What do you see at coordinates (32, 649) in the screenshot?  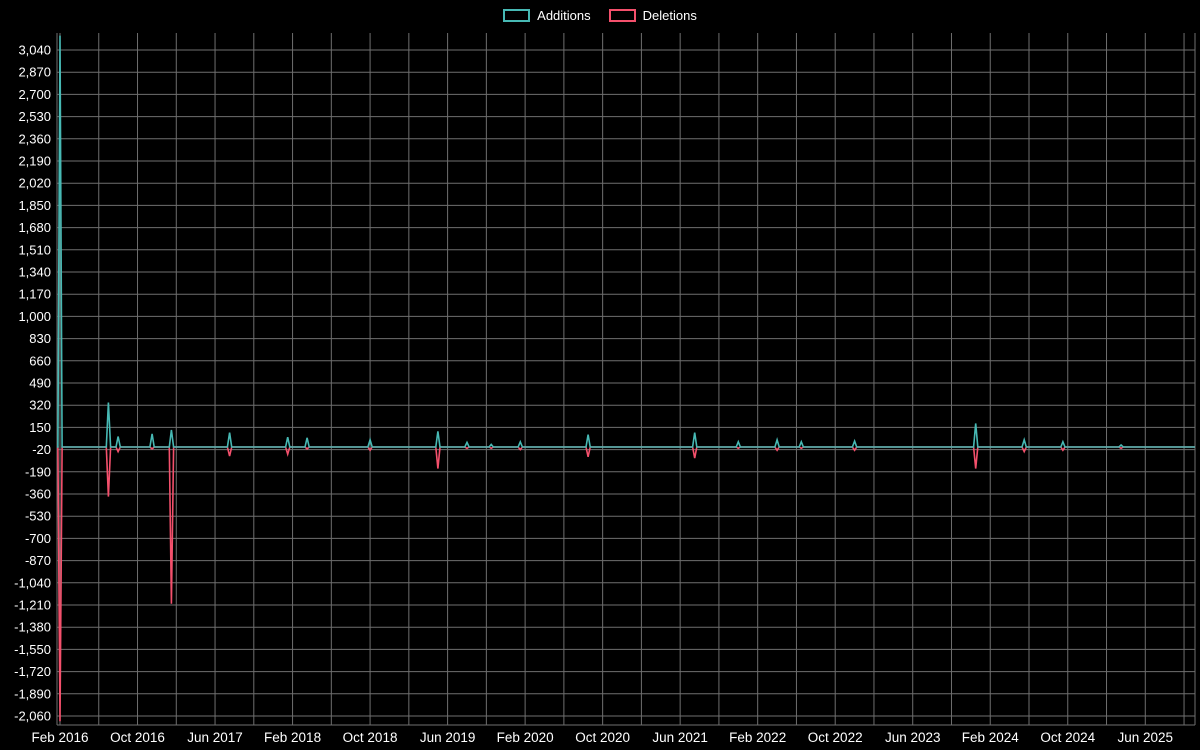 I see `y-tick-label: -1,550` at bounding box center [32, 649].